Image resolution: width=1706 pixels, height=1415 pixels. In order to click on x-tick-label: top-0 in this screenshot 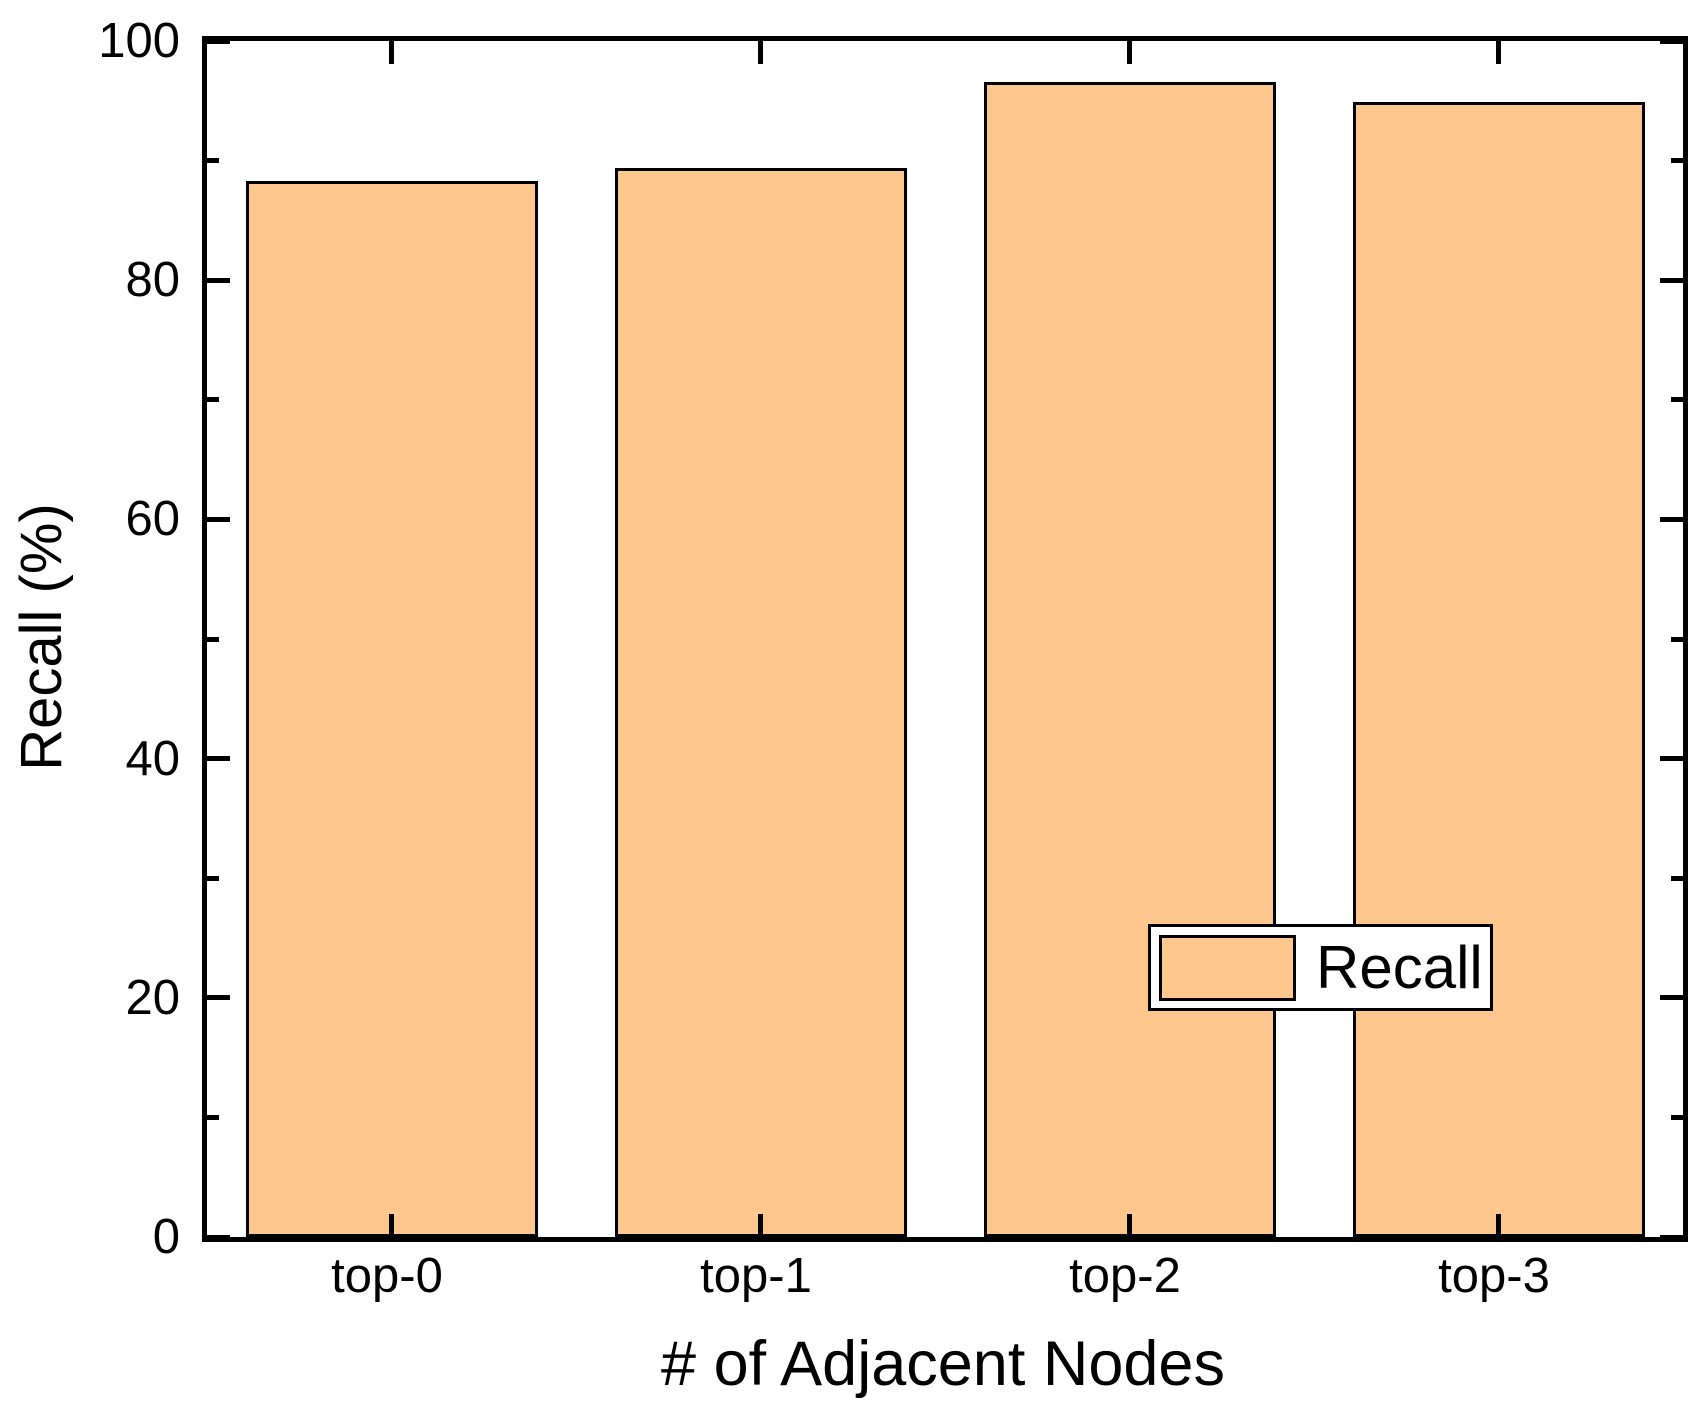, I will do `click(387, 1276)`.